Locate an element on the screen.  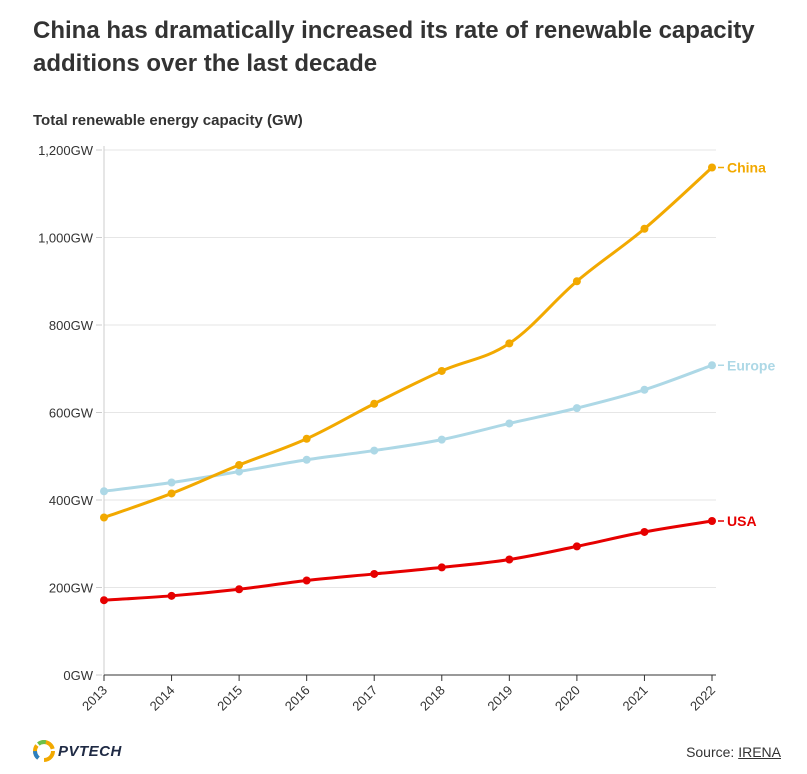
source-note: Source: IRENA is located at coordinates (733, 752).